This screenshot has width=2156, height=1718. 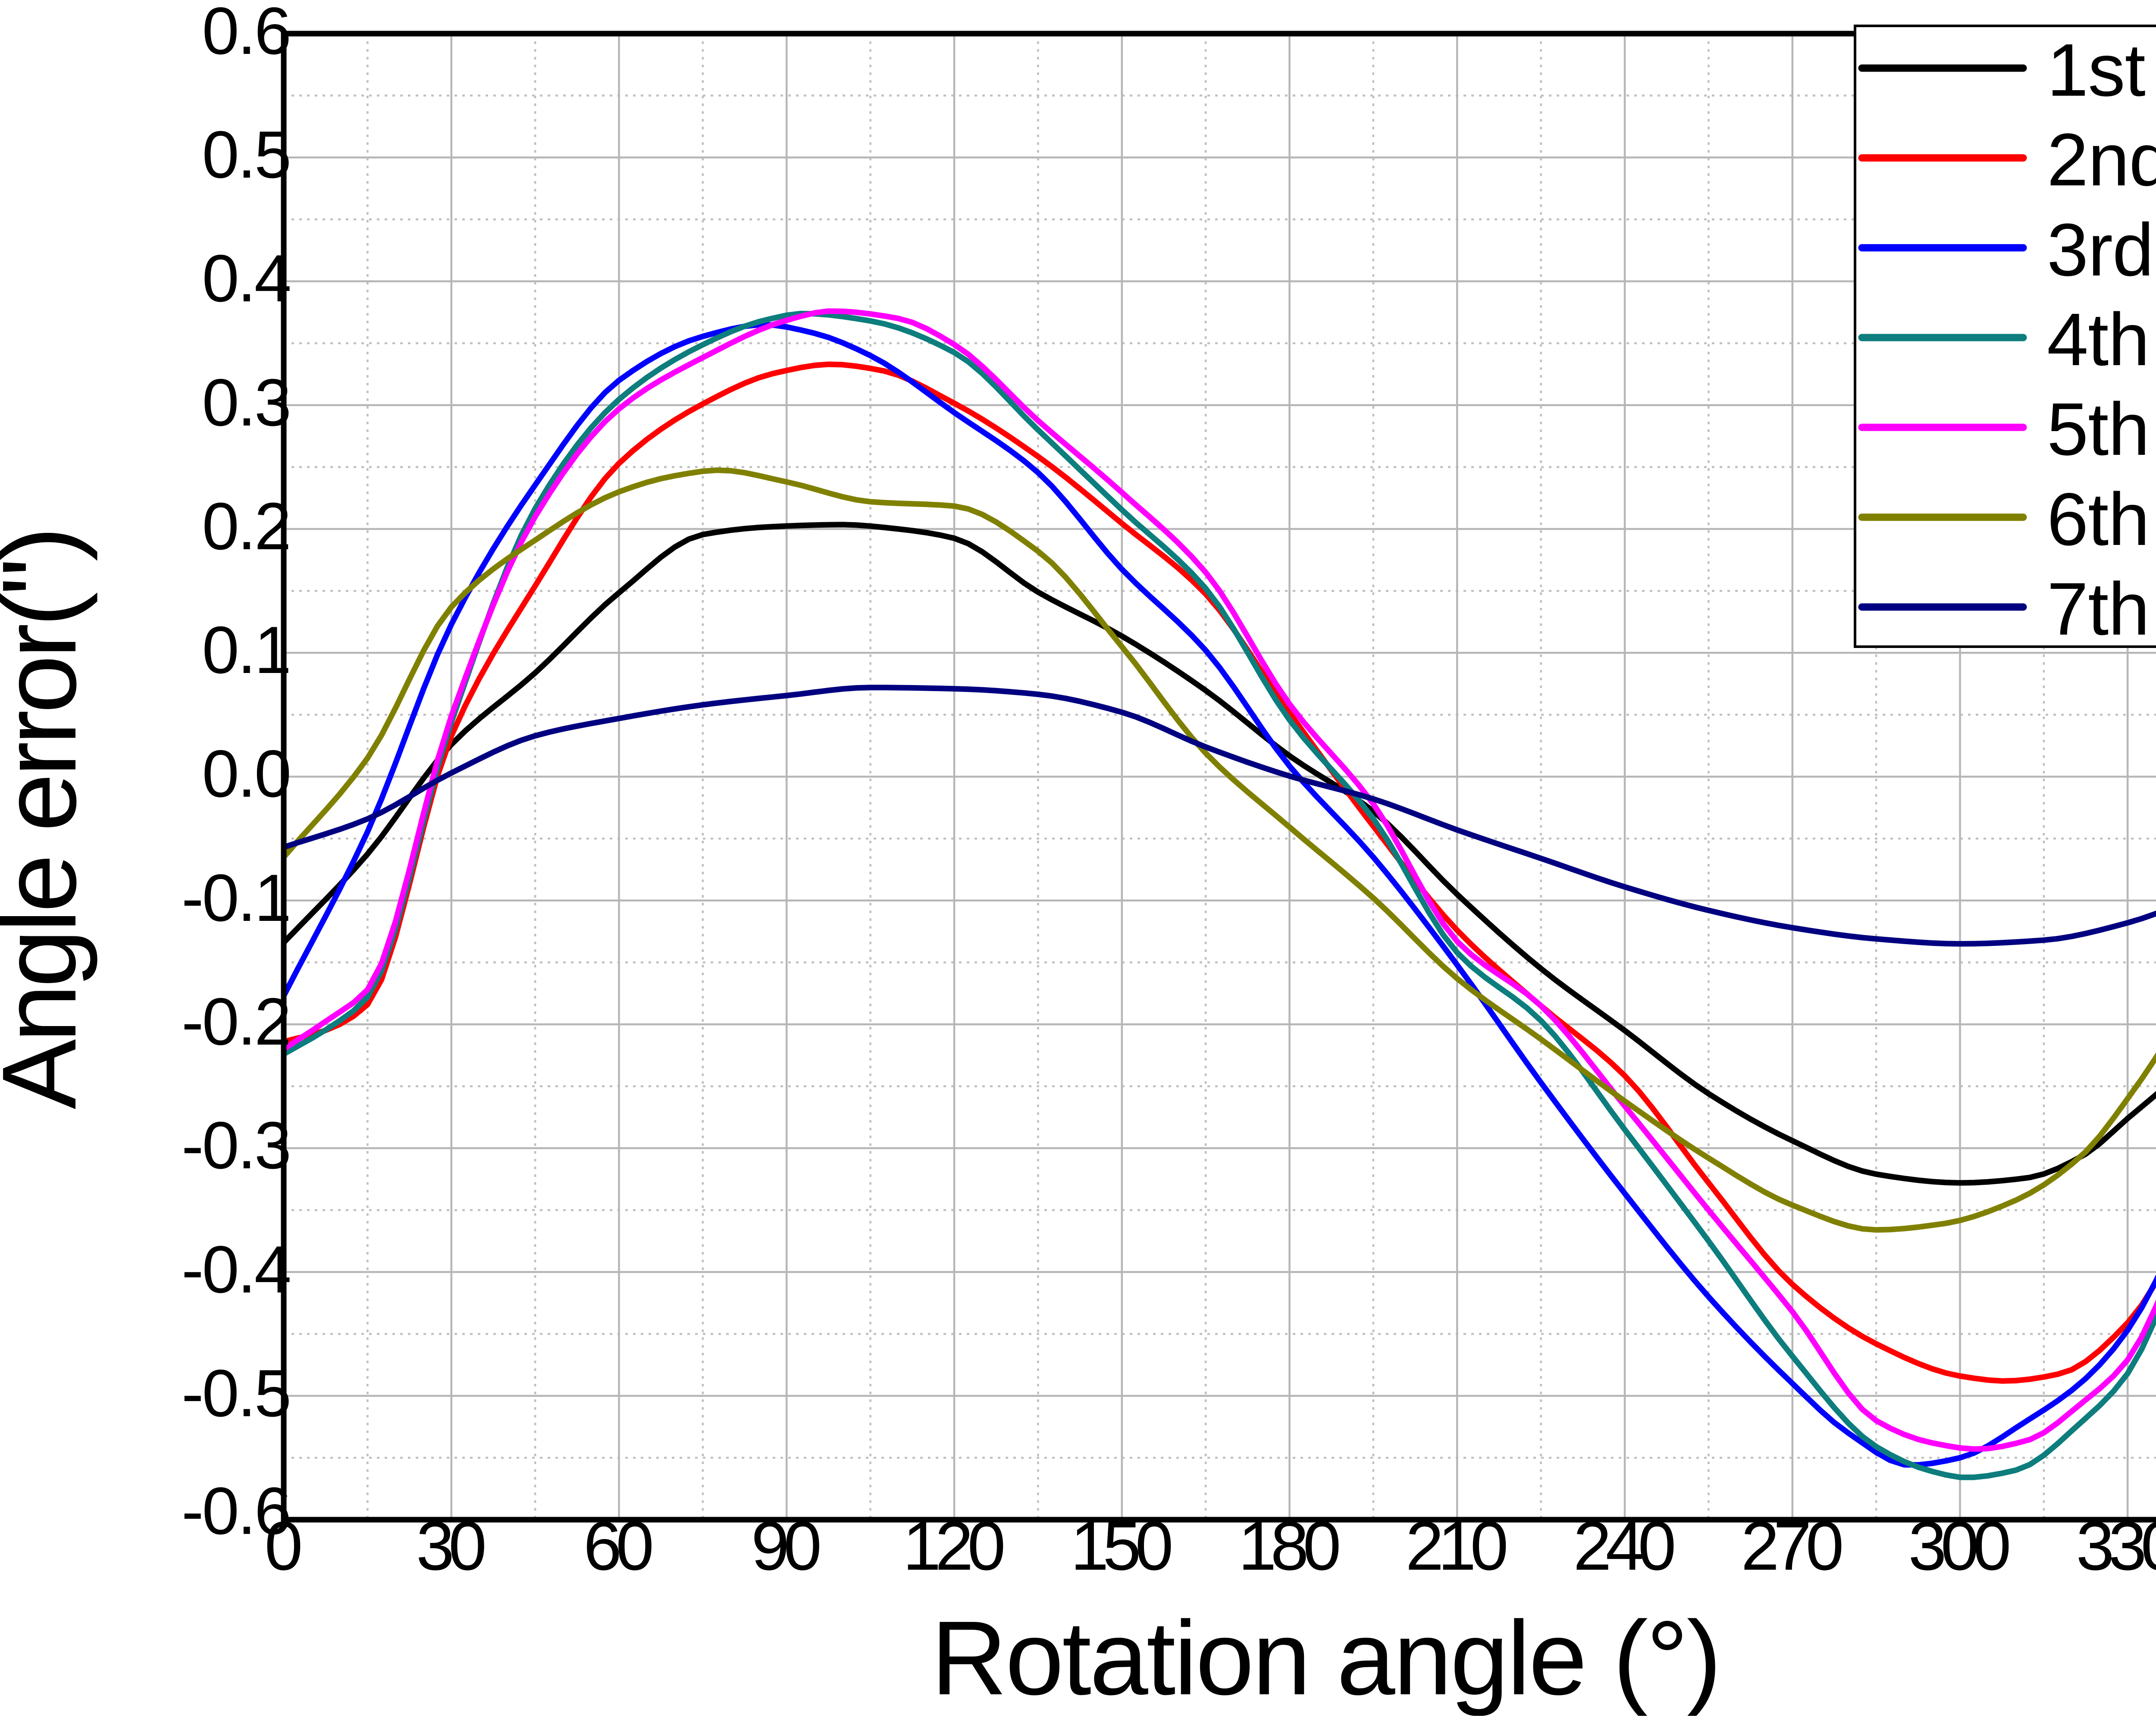 What do you see at coordinates (2101, 519) in the screenshot?
I see `svg-text: 6th pin` at bounding box center [2101, 519].